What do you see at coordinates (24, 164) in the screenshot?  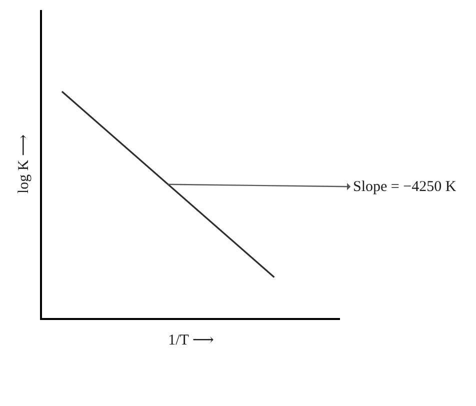 I see `y-axis-title: log K ⟶` at bounding box center [24, 164].